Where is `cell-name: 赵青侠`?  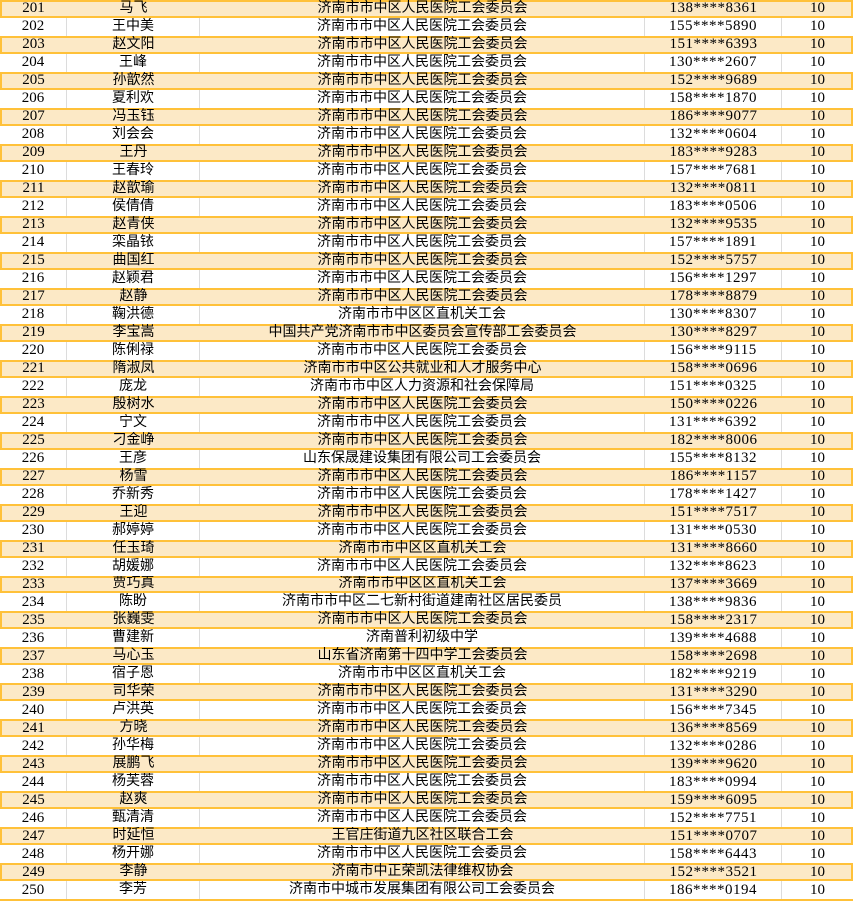 cell-name: 赵青侠 is located at coordinates (133, 224).